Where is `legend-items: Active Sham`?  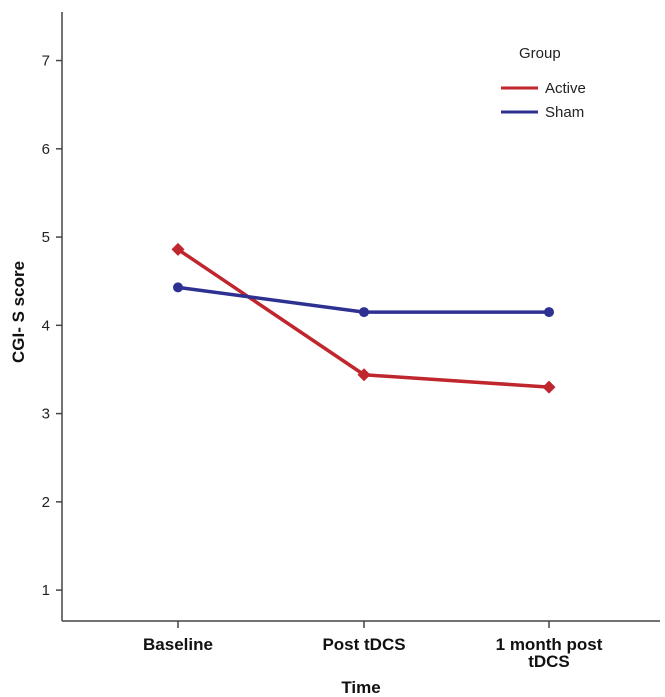
legend-items: Active Sham is located at coordinates (543, 100).